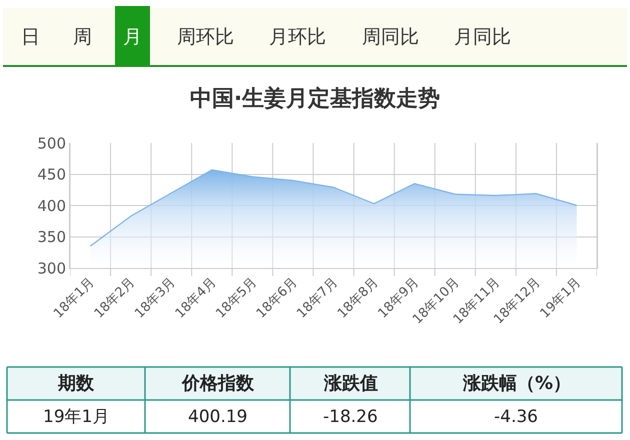 Image resolution: width=630 pixels, height=440 pixels. I want to click on chart-title: 中国·生姜月定基指数走势, so click(315, 99).